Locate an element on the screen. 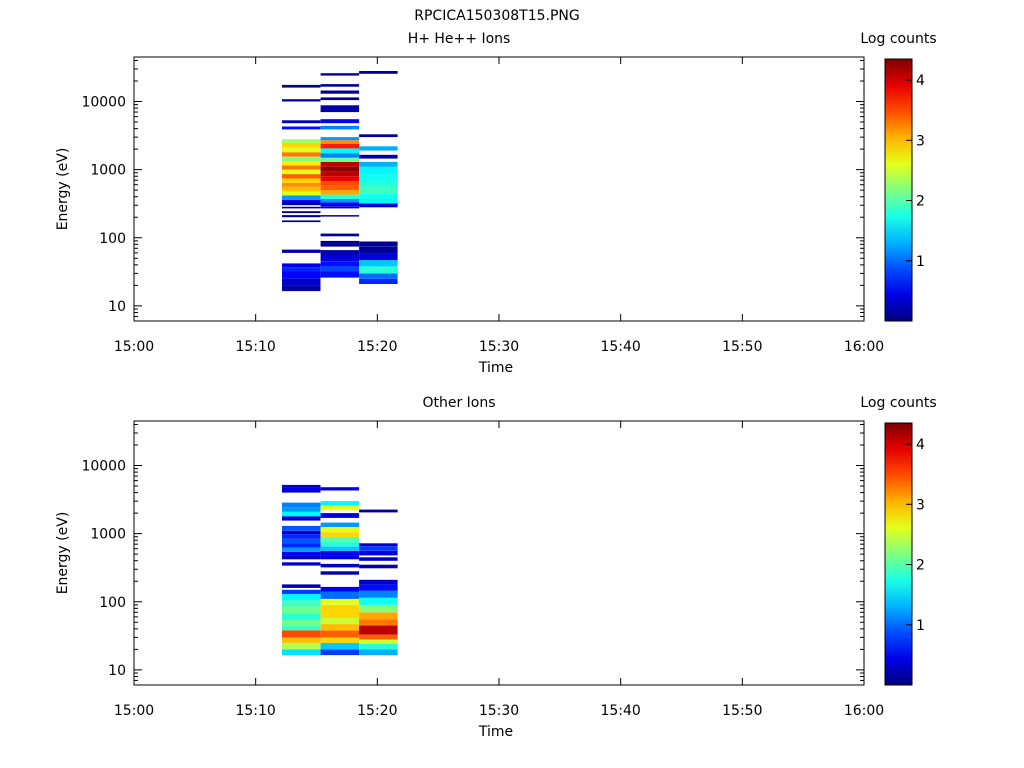 This screenshot has width=1024, height=768. y-tick-label: 10000 is located at coordinates (103, 103).